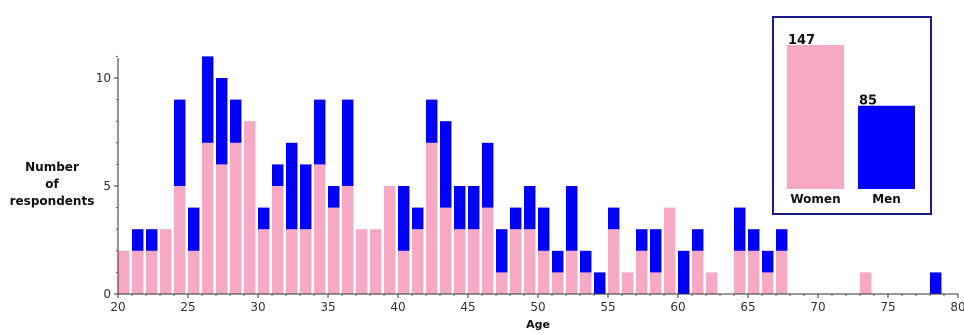 The width and height of the screenshot is (964, 335). What do you see at coordinates (817, 307) in the screenshot?
I see `x-tick-label-70: 70` at bounding box center [817, 307].